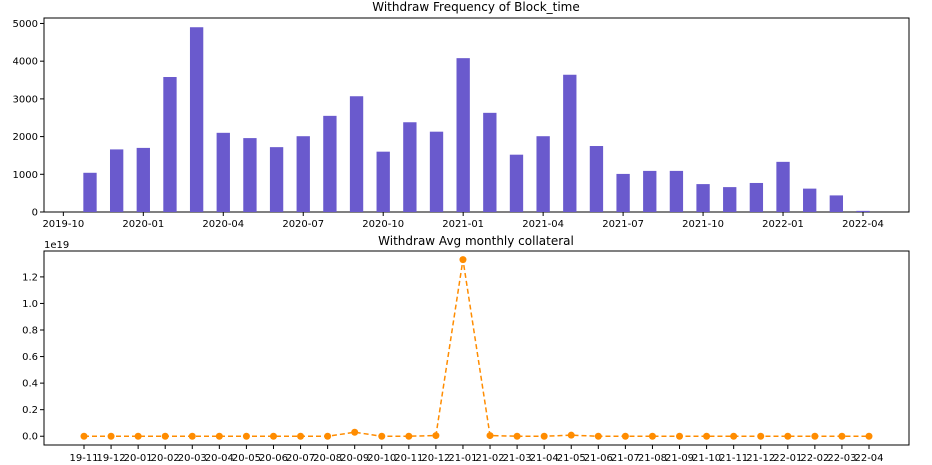 The image size is (932, 465). I want to click on line-x-tick-label: 20-03, so click(192, 458).